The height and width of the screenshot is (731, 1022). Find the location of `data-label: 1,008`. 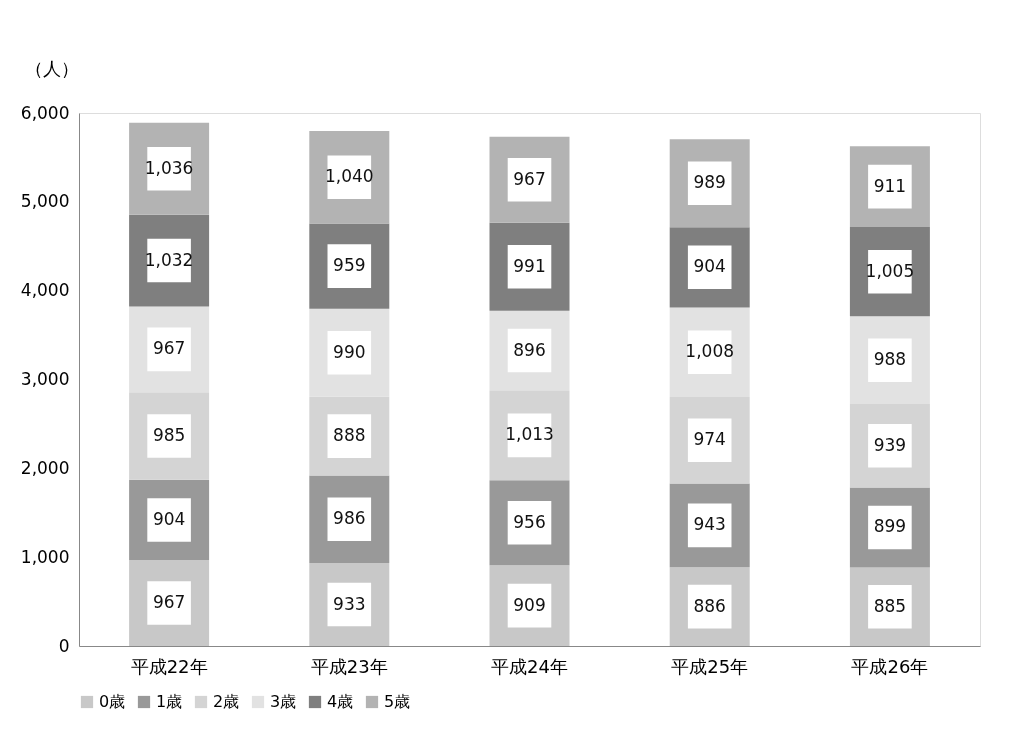

data-label: 1,008 is located at coordinates (710, 351).